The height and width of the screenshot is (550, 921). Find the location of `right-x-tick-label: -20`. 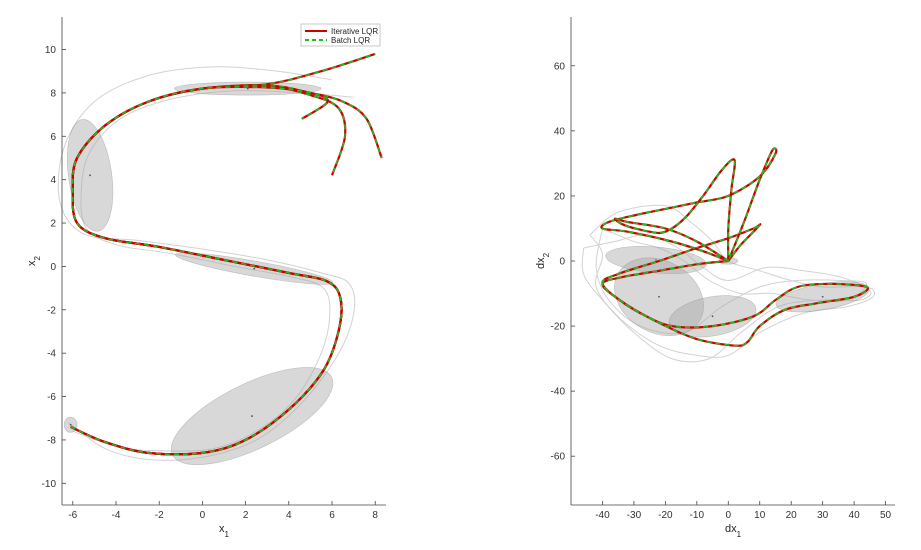

right-x-tick-label: -20 is located at coordinates (665, 515).